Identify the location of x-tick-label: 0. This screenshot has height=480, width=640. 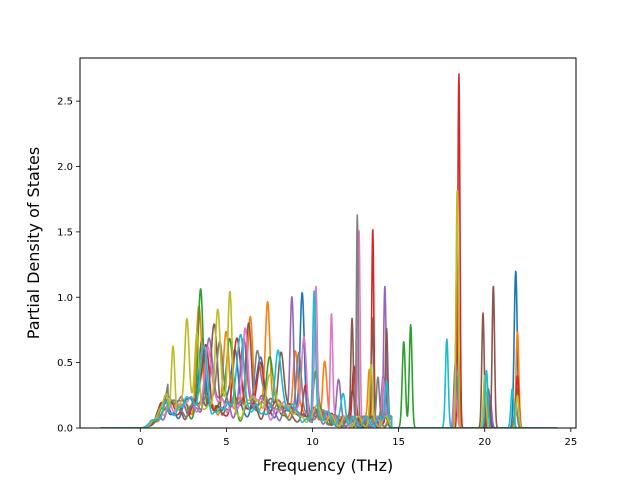
(140, 442).